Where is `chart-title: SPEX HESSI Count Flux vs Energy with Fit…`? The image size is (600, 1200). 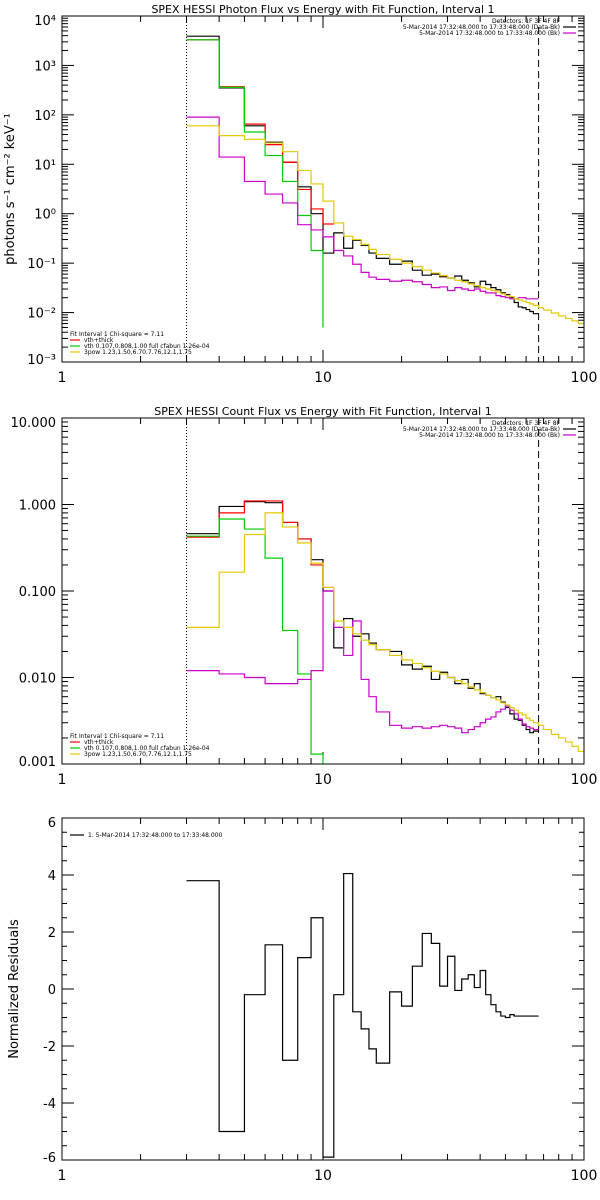 chart-title: SPEX HESSI Count Flux vs Energy with Fit… is located at coordinates (322, 411).